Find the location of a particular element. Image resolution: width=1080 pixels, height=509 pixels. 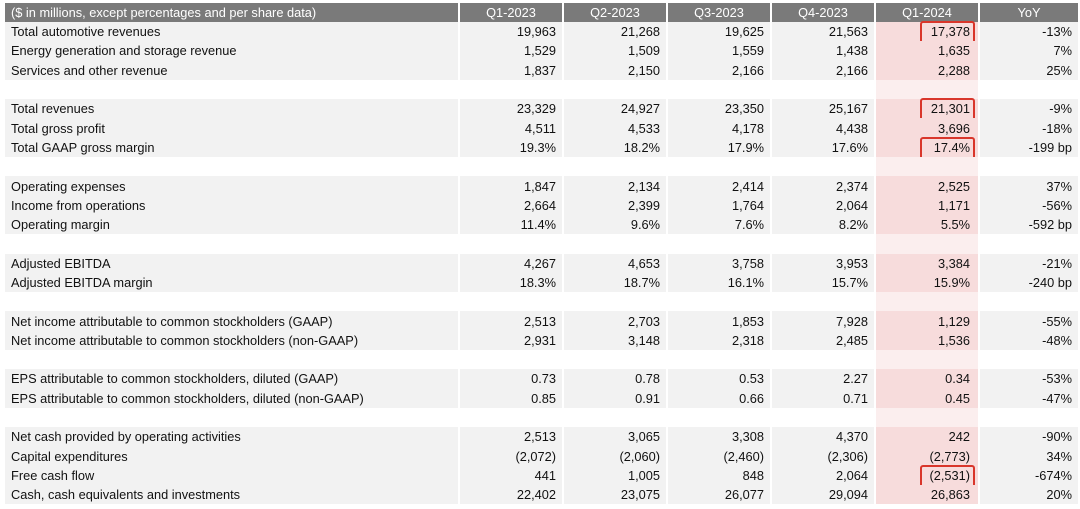

row-label: Cash, cash equivalents and investments is located at coordinates (126, 495).